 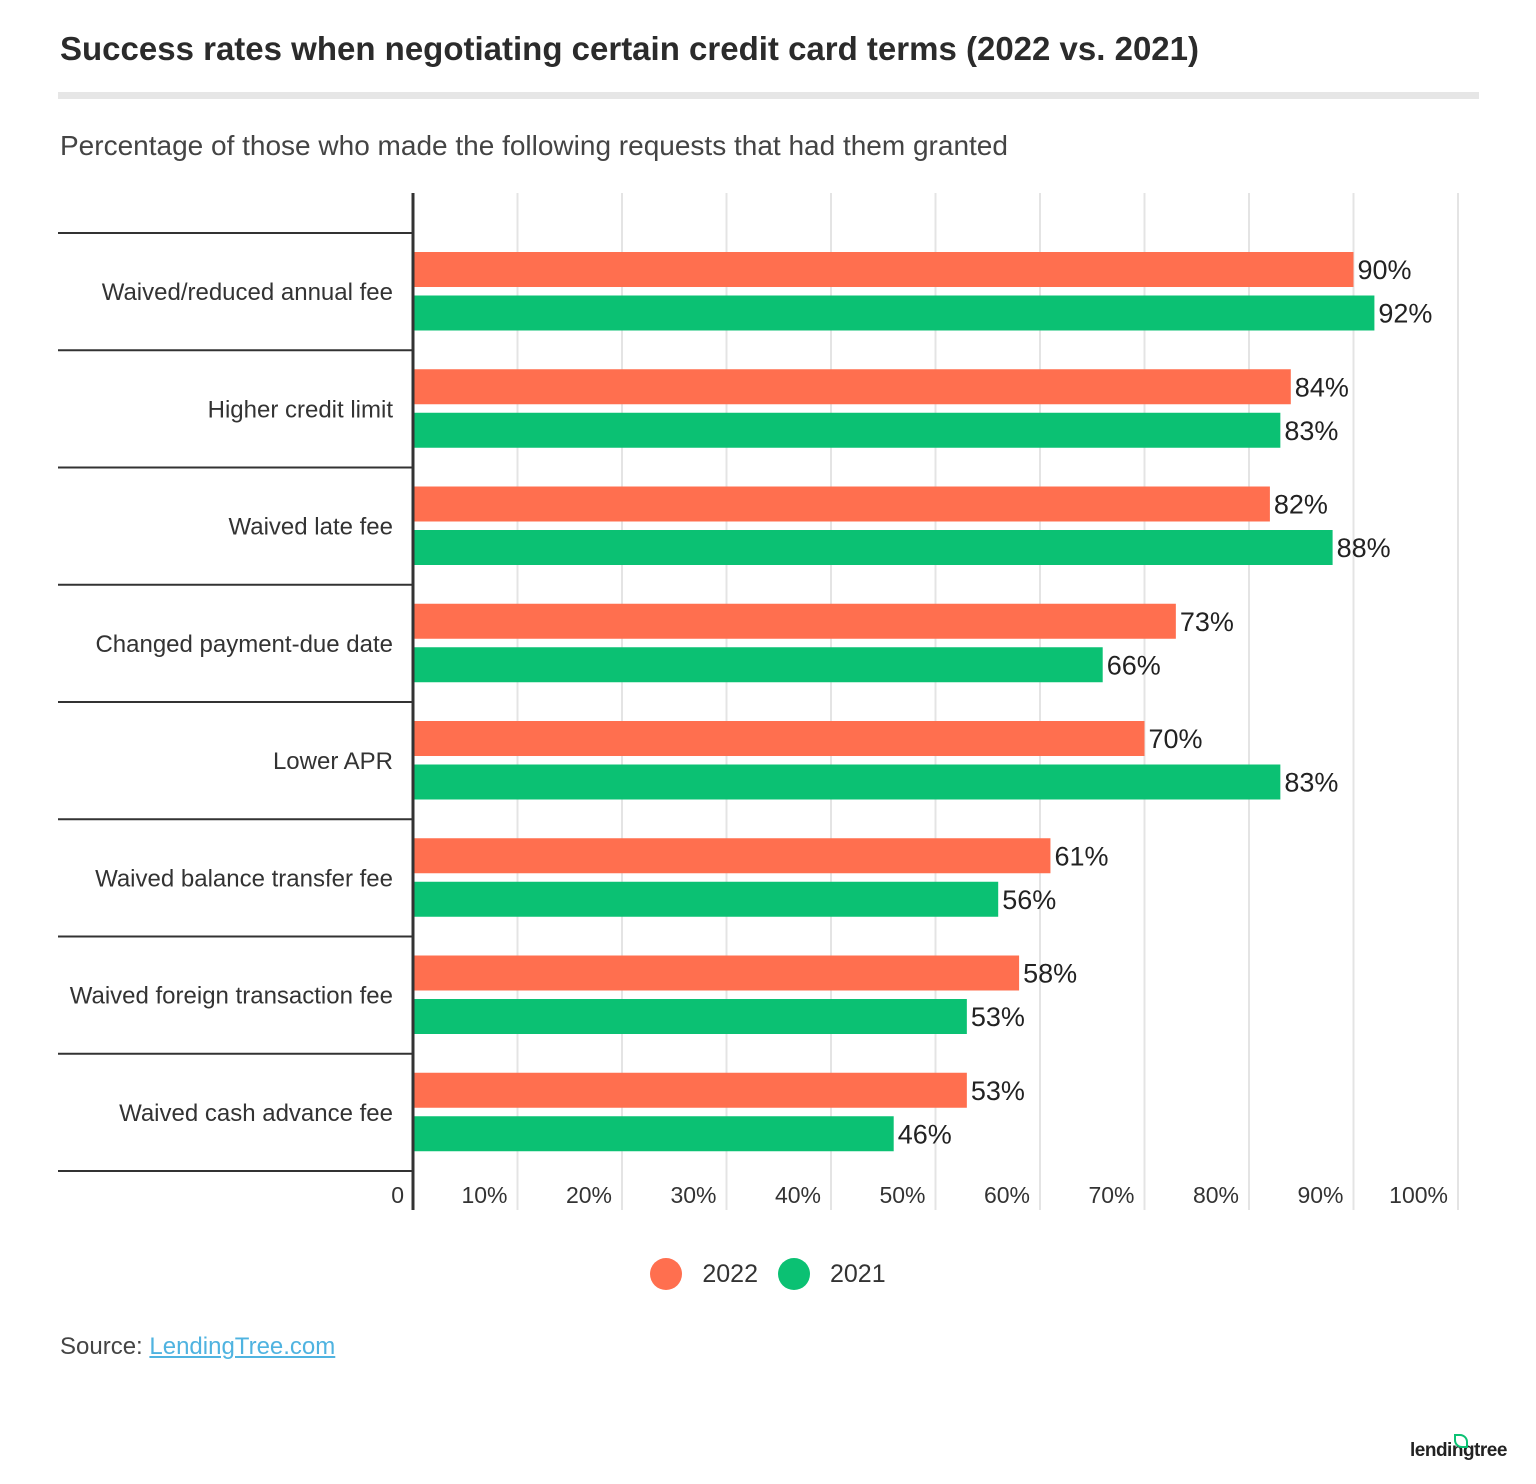 I want to click on logo-text: lendingtree, so click(x=1458, y=1450).